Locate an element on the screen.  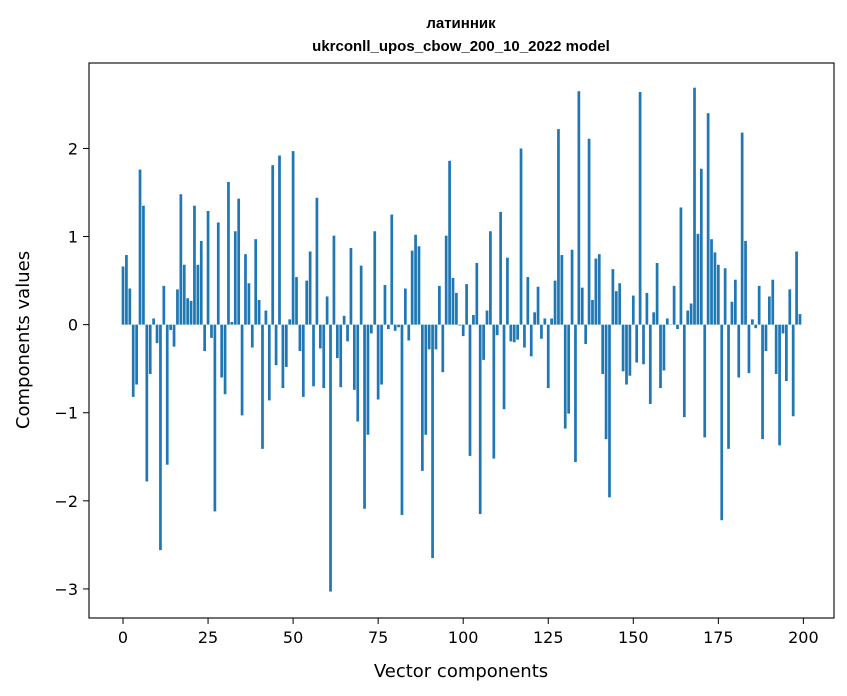
x-tick-label: 150 is located at coordinates (633, 637).